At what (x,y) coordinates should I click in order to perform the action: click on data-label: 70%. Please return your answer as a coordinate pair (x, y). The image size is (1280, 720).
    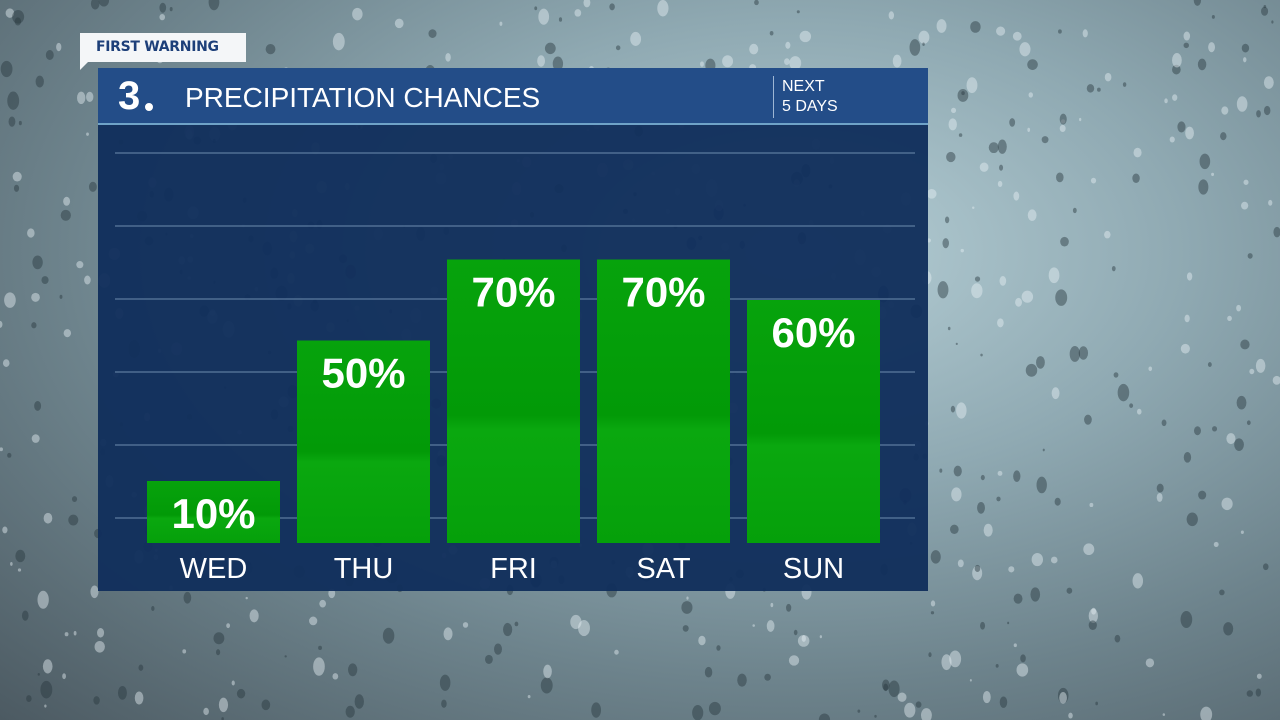
    Looking at the image, I should click on (663, 292).